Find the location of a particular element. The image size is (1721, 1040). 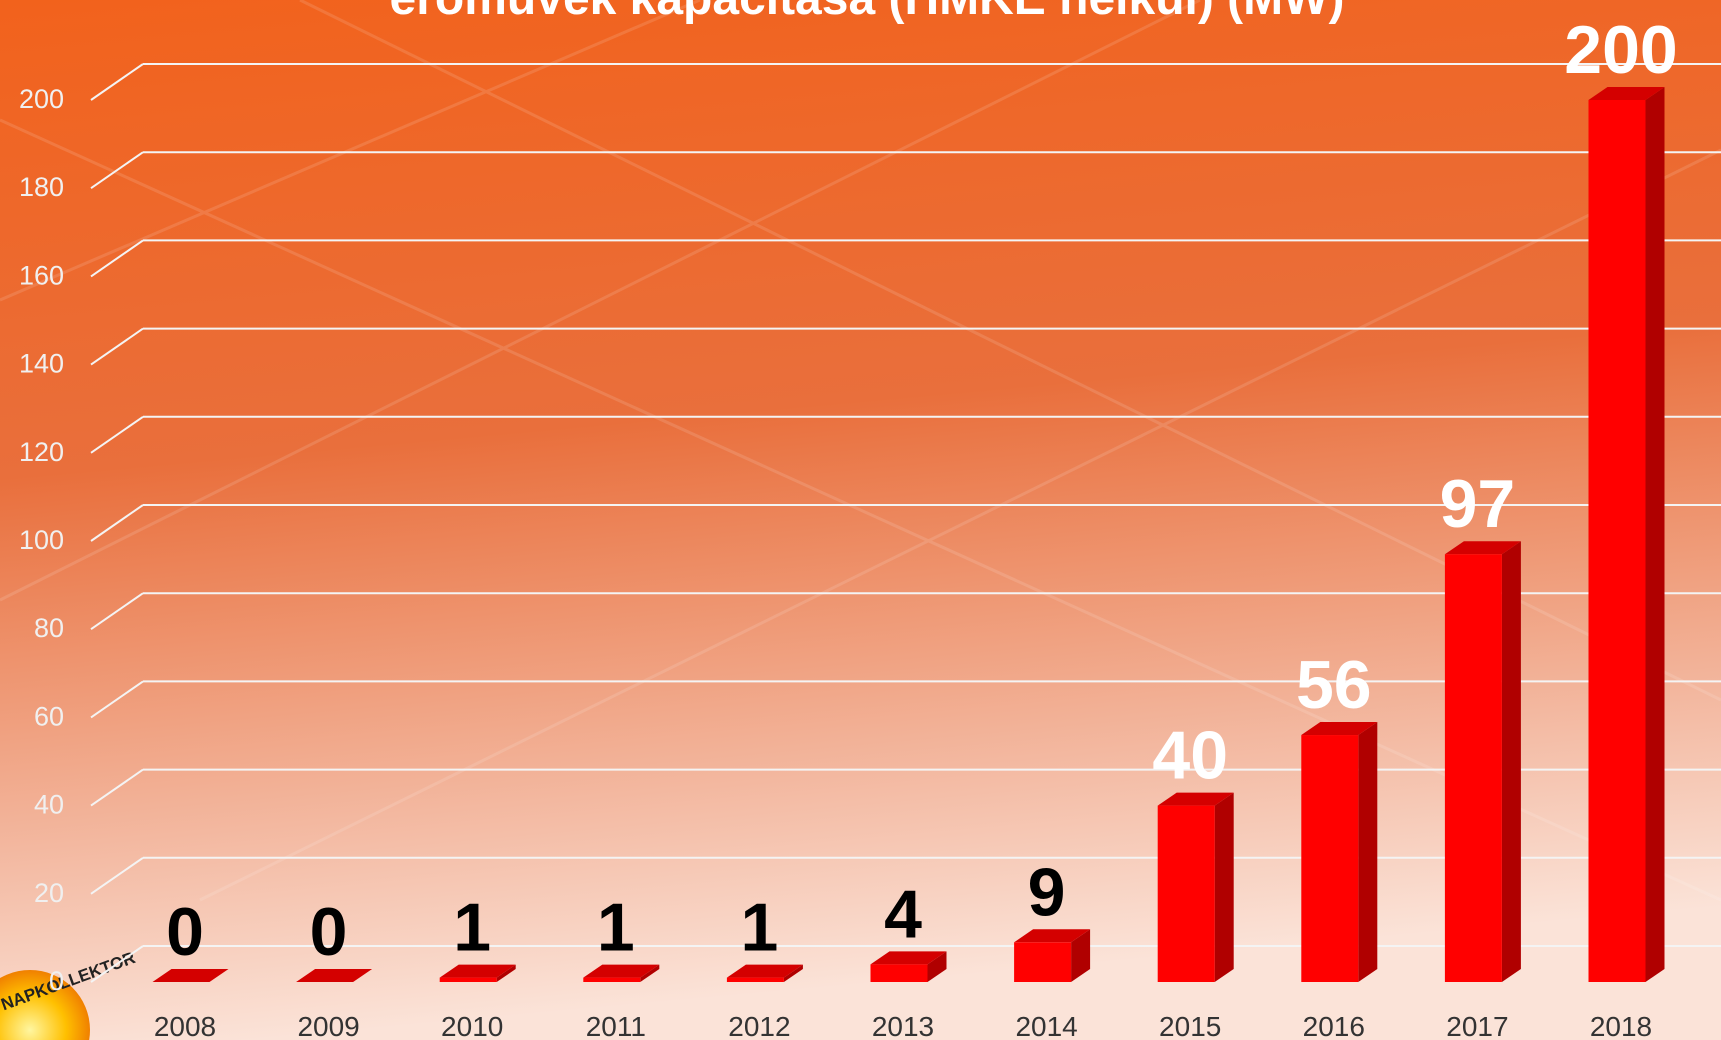

y-tick-label: 20 is located at coordinates (49, 893).